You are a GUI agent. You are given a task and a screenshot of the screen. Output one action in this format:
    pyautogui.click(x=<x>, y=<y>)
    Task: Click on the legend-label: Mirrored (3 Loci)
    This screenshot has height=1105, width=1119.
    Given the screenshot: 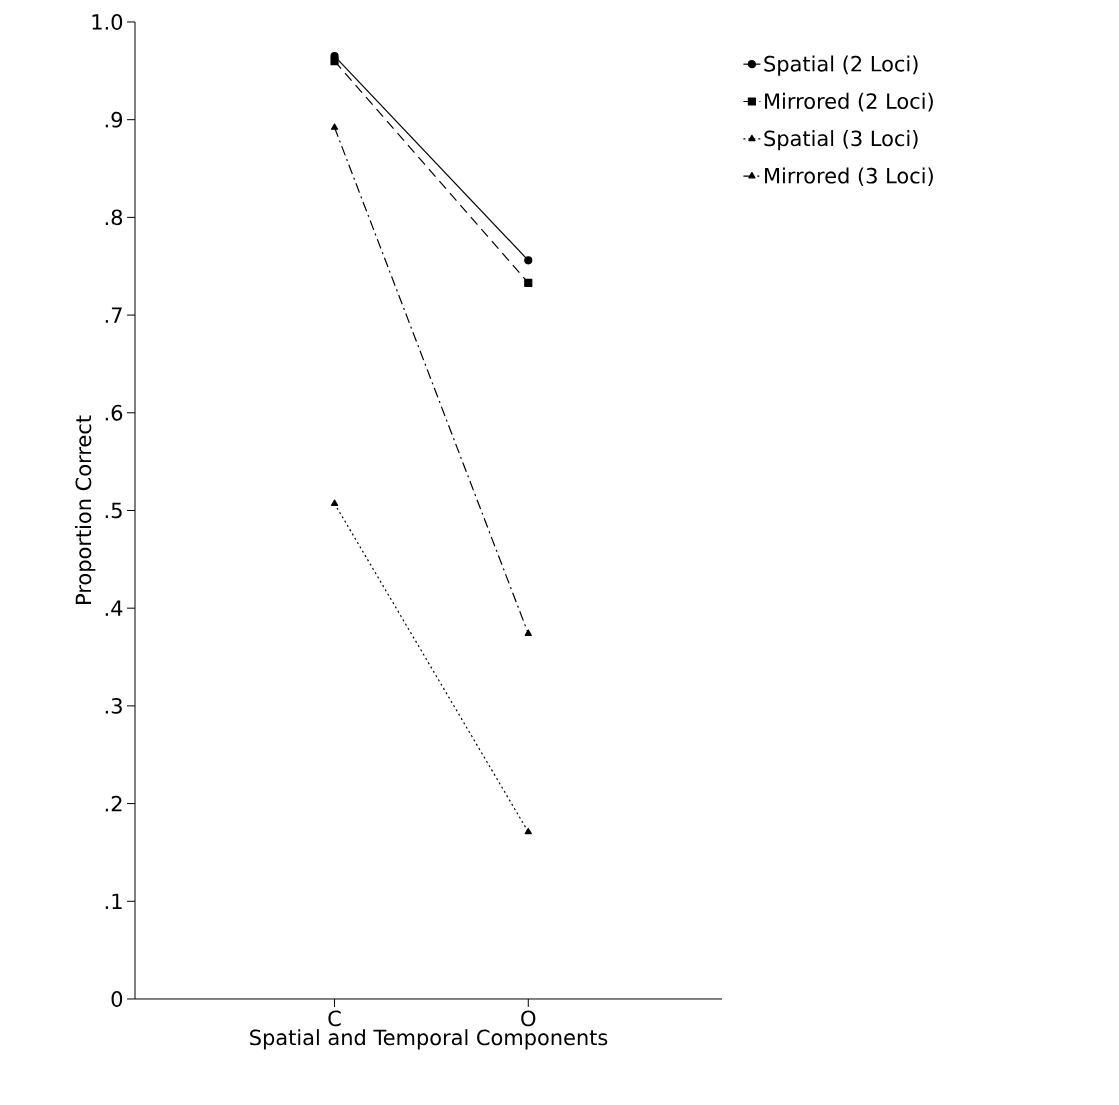 What is the action you would take?
    pyautogui.click(x=849, y=177)
    